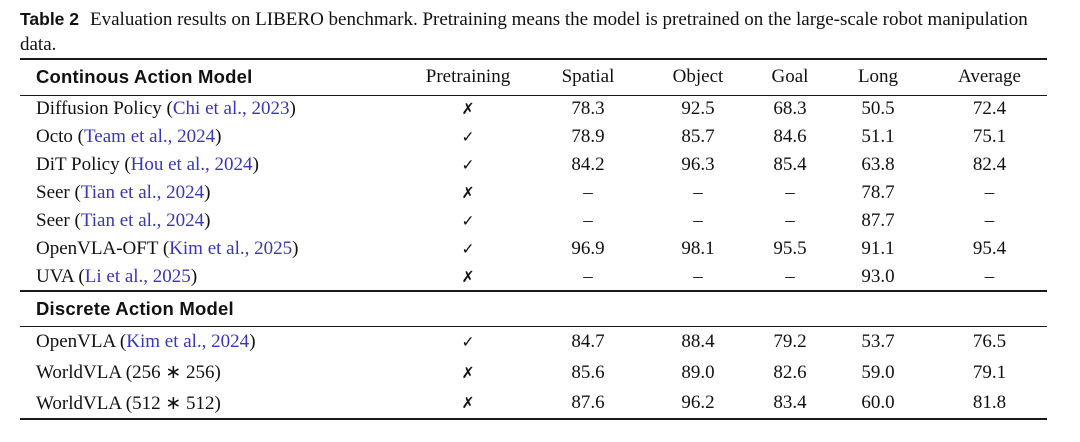  Describe the element at coordinates (191, 164) in the screenshot. I see `citation-link: Hou et al., 2024` at that location.